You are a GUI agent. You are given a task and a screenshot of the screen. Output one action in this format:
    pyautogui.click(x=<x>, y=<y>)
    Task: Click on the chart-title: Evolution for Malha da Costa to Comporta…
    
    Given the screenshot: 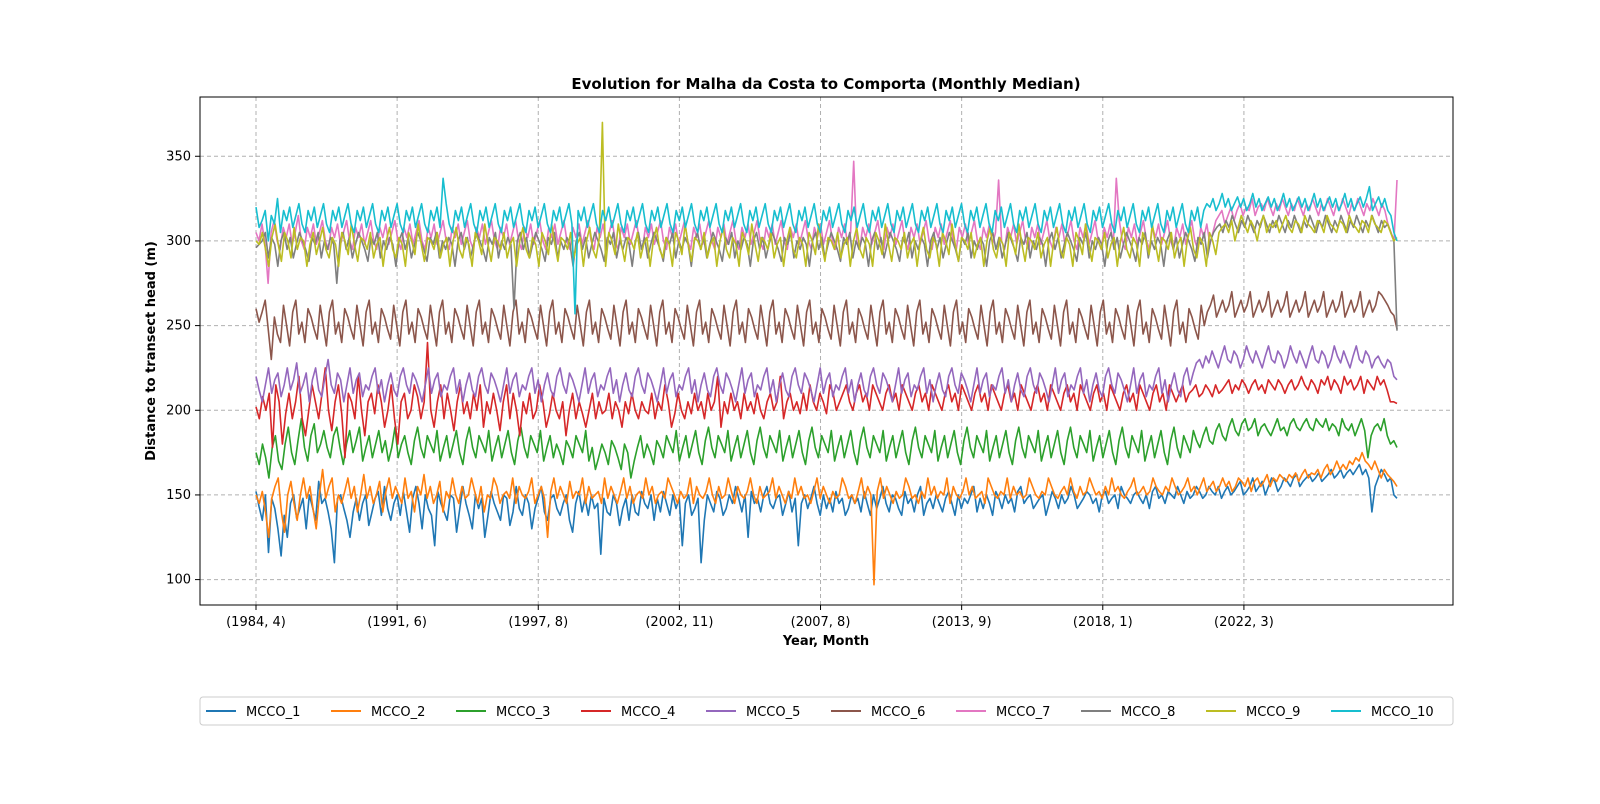 What is the action you would take?
    pyautogui.click(x=825, y=84)
    